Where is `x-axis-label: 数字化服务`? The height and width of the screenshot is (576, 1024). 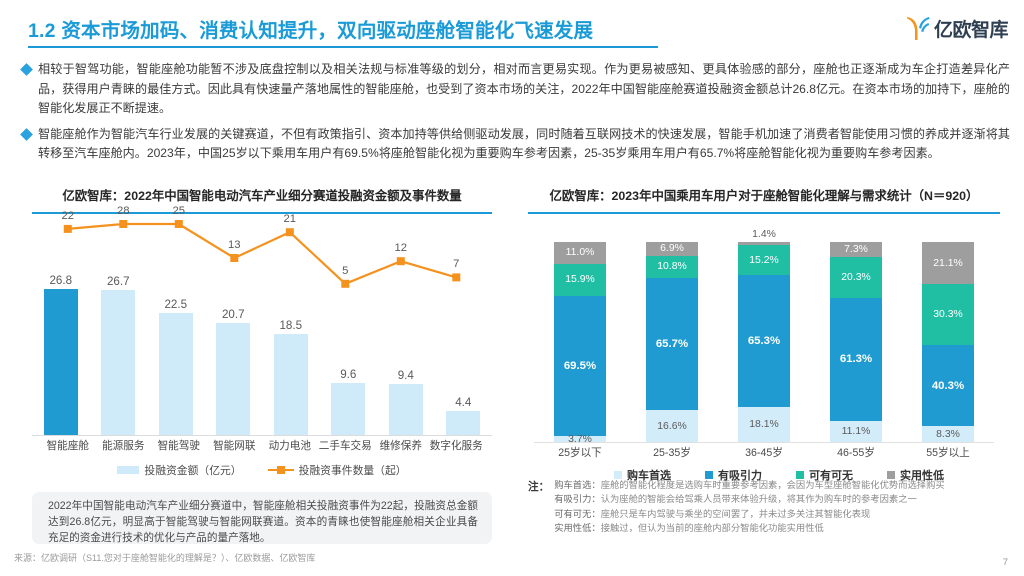
x-axis-label: 数字化服务 is located at coordinates (456, 446).